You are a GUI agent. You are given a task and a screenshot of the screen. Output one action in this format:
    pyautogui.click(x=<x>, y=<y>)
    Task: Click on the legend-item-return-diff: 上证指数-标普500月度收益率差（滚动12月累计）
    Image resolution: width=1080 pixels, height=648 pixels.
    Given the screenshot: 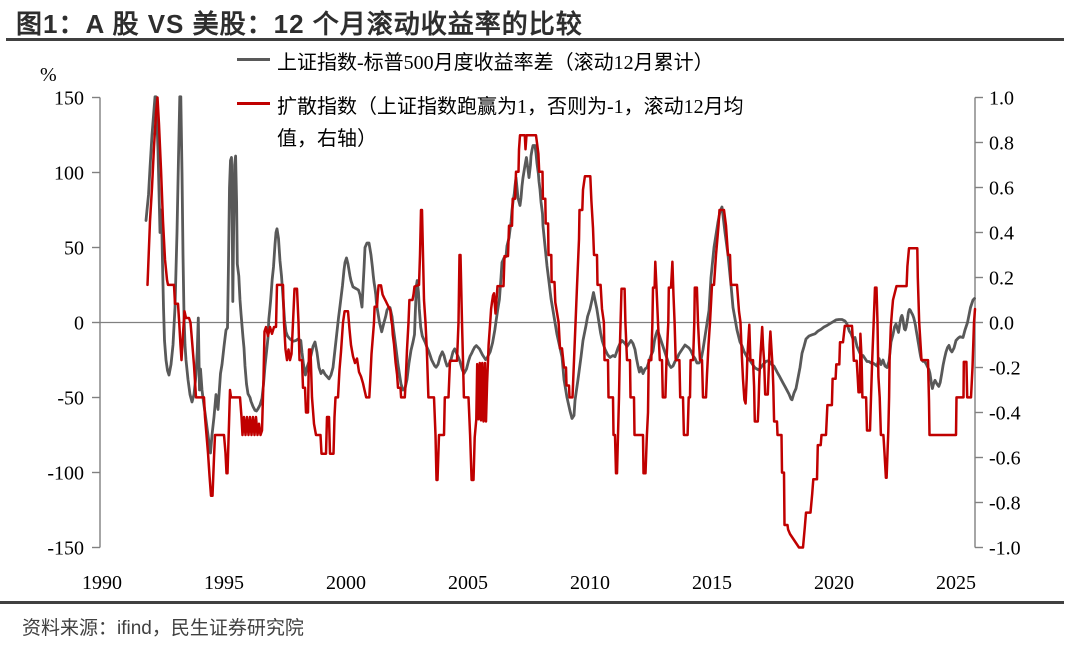 What is the action you would take?
    pyautogui.click(x=490, y=63)
    